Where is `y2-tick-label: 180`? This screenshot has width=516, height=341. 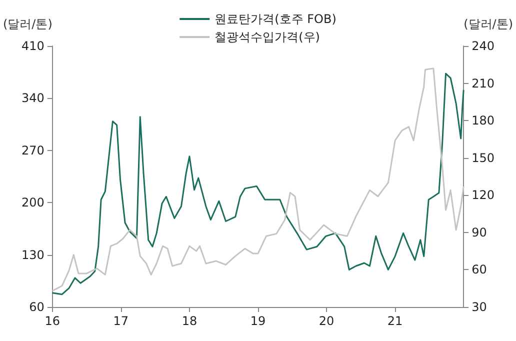 y2-tick-label: 180 is located at coordinates (483, 121).